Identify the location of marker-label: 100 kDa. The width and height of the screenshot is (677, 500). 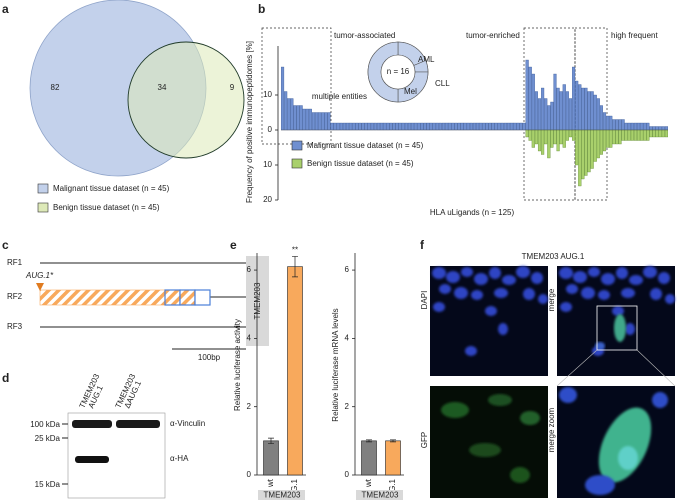
(45, 424).